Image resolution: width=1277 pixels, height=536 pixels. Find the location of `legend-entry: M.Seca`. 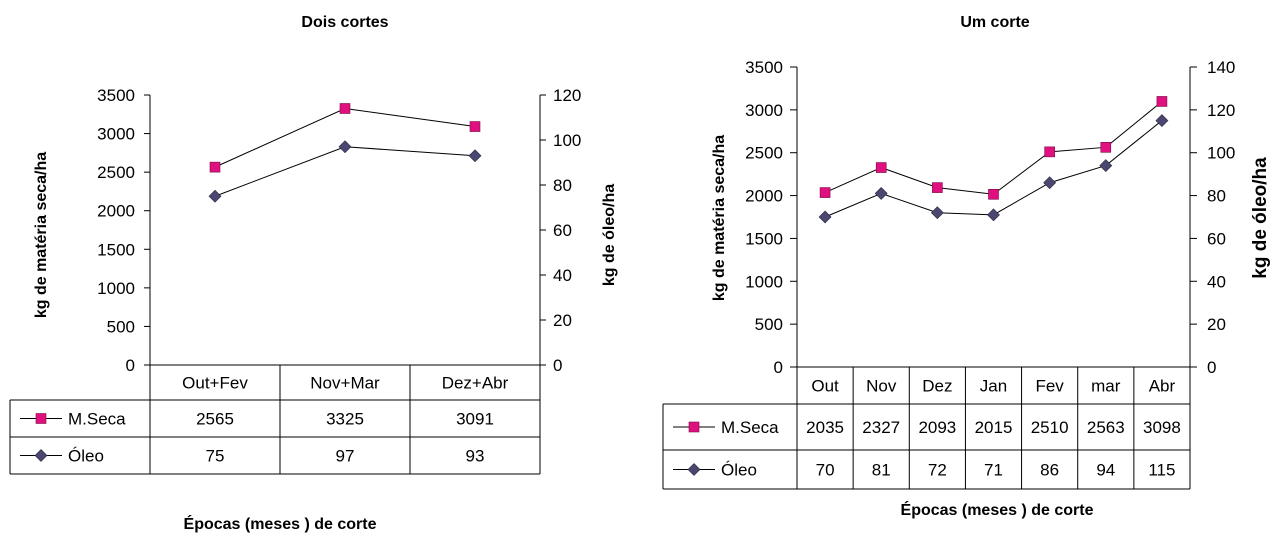

legend-entry: M.Seca is located at coordinates (97, 419).